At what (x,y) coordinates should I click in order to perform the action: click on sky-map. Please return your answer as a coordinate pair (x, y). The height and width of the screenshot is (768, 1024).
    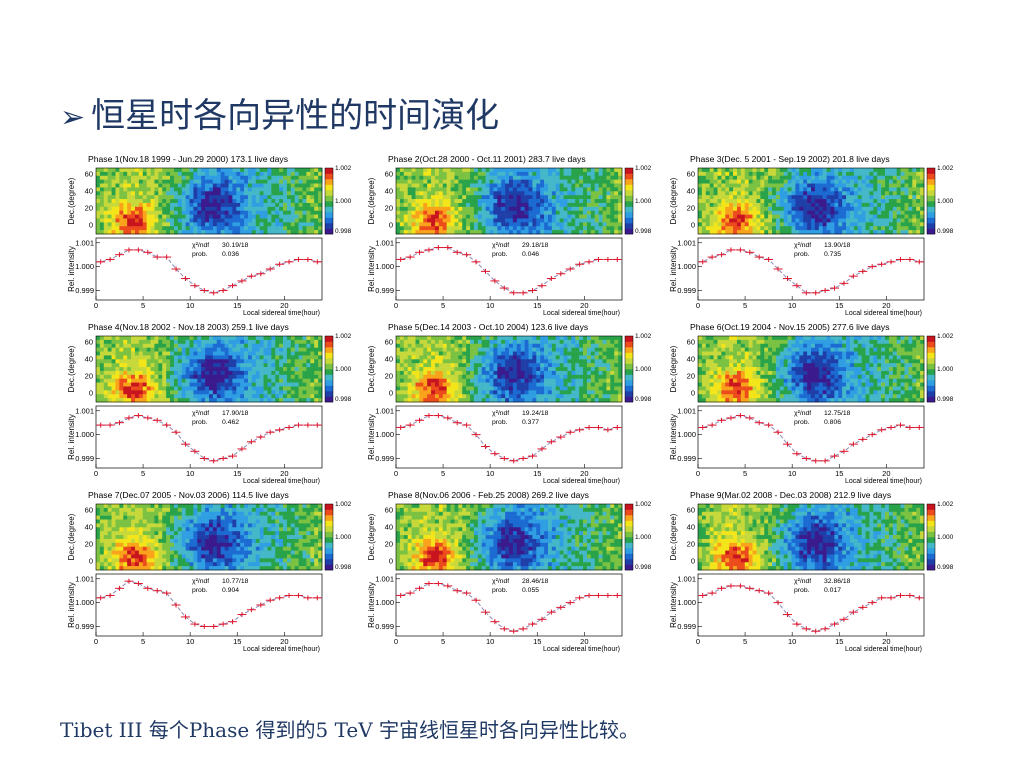
    Looking at the image, I should click on (209, 369).